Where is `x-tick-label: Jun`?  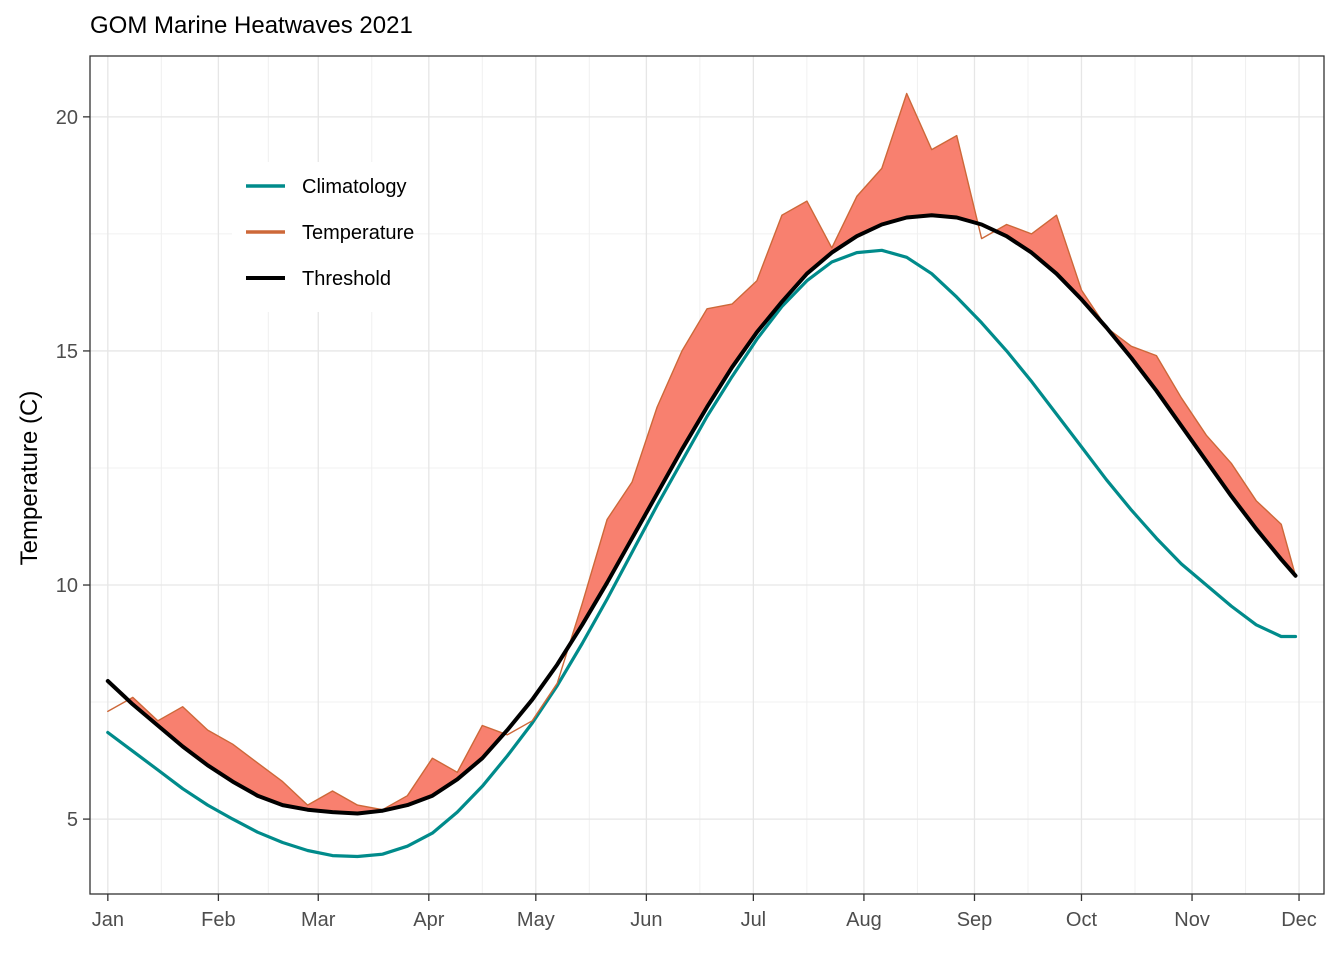
x-tick-label: Jun is located at coordinates (646, 920).